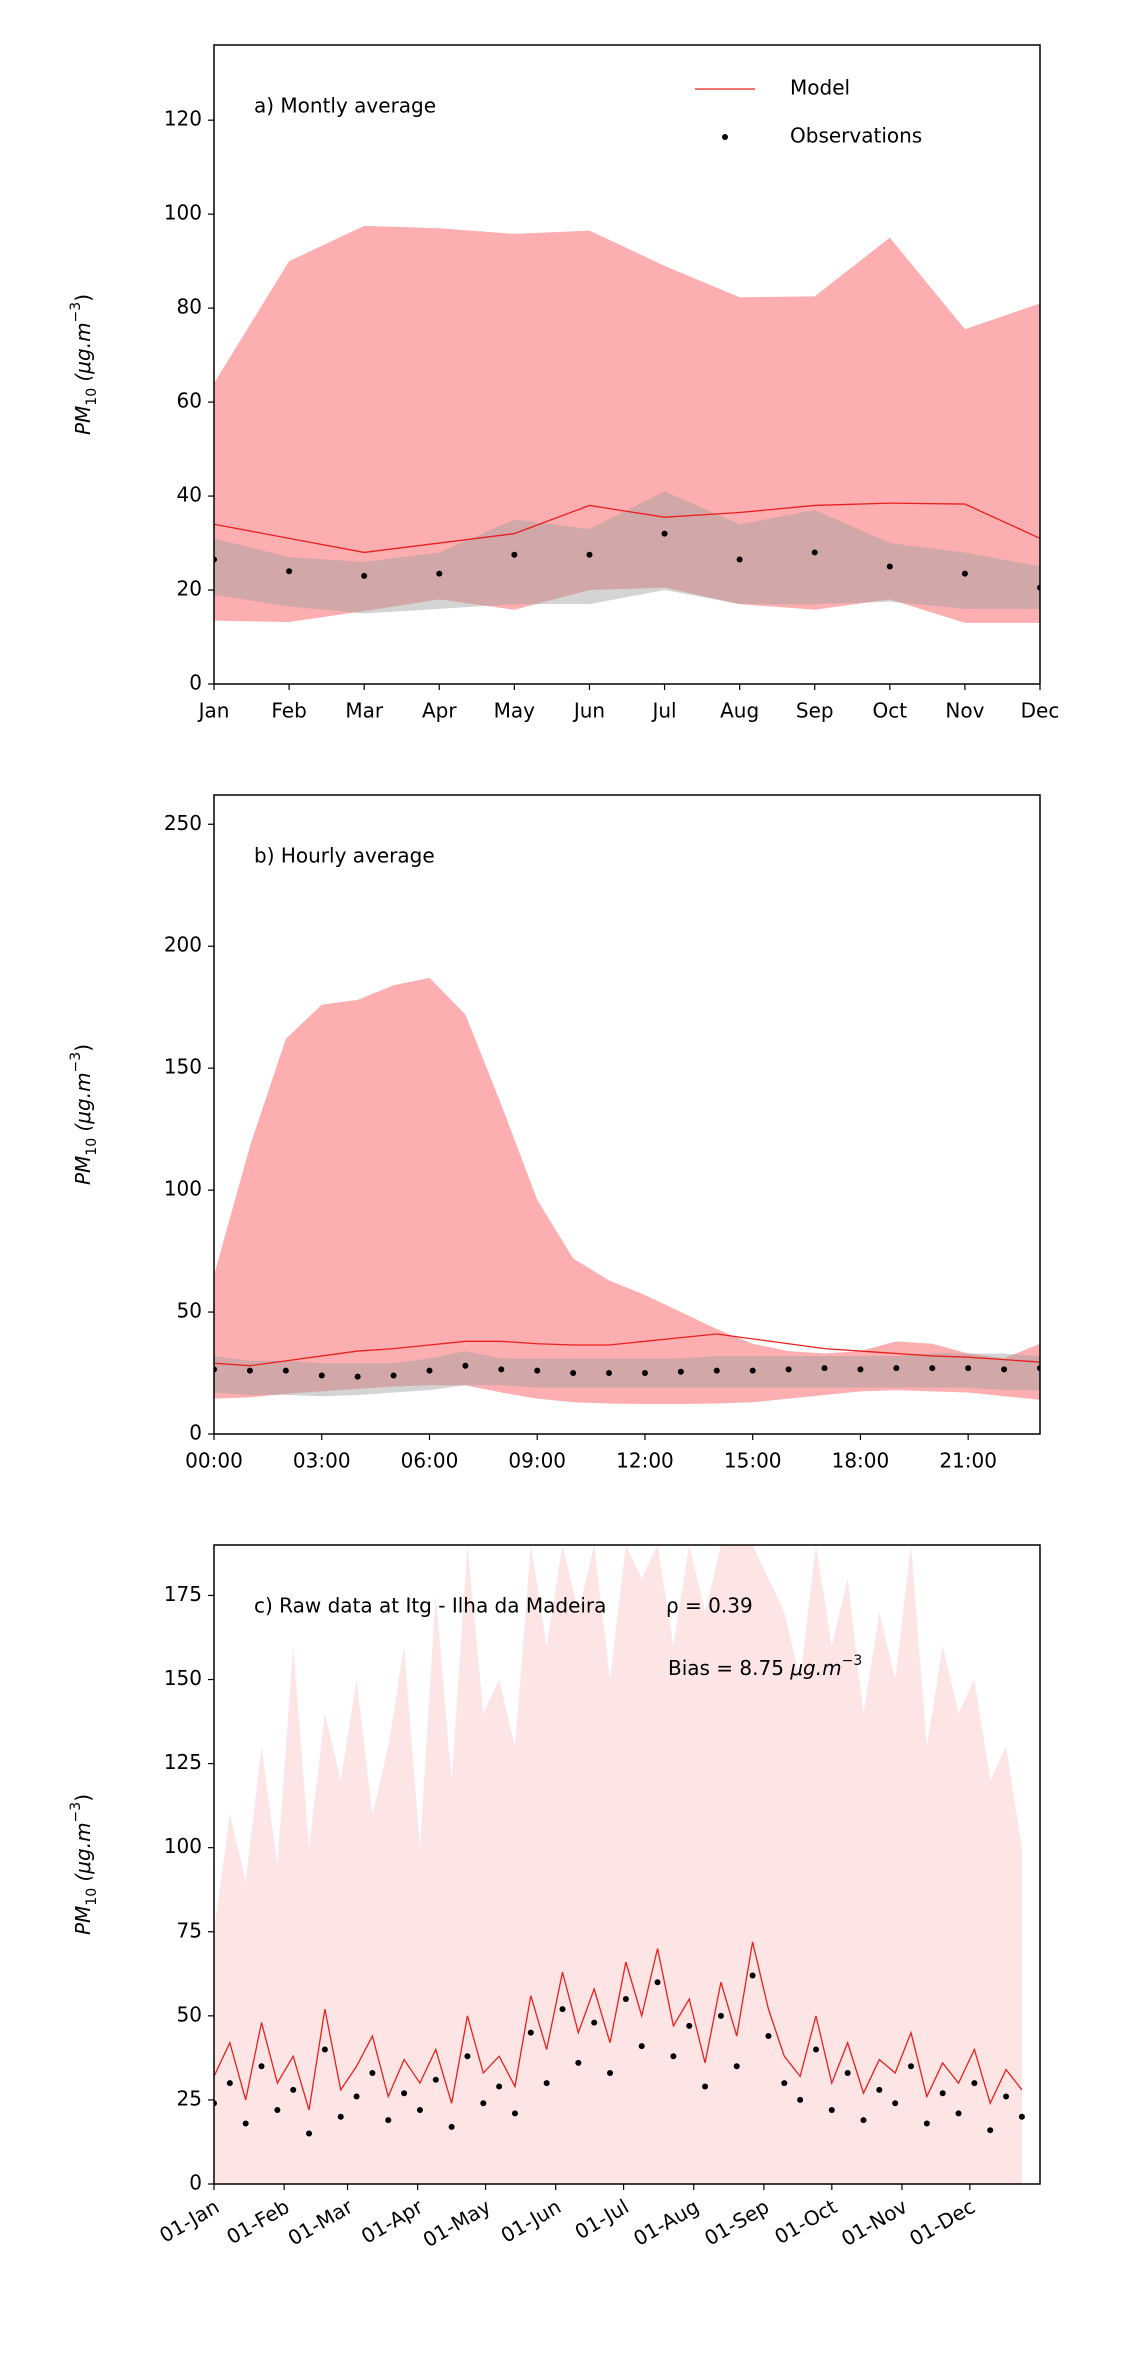  I want to click on y-tick-label: 25, so click(189, 2098).